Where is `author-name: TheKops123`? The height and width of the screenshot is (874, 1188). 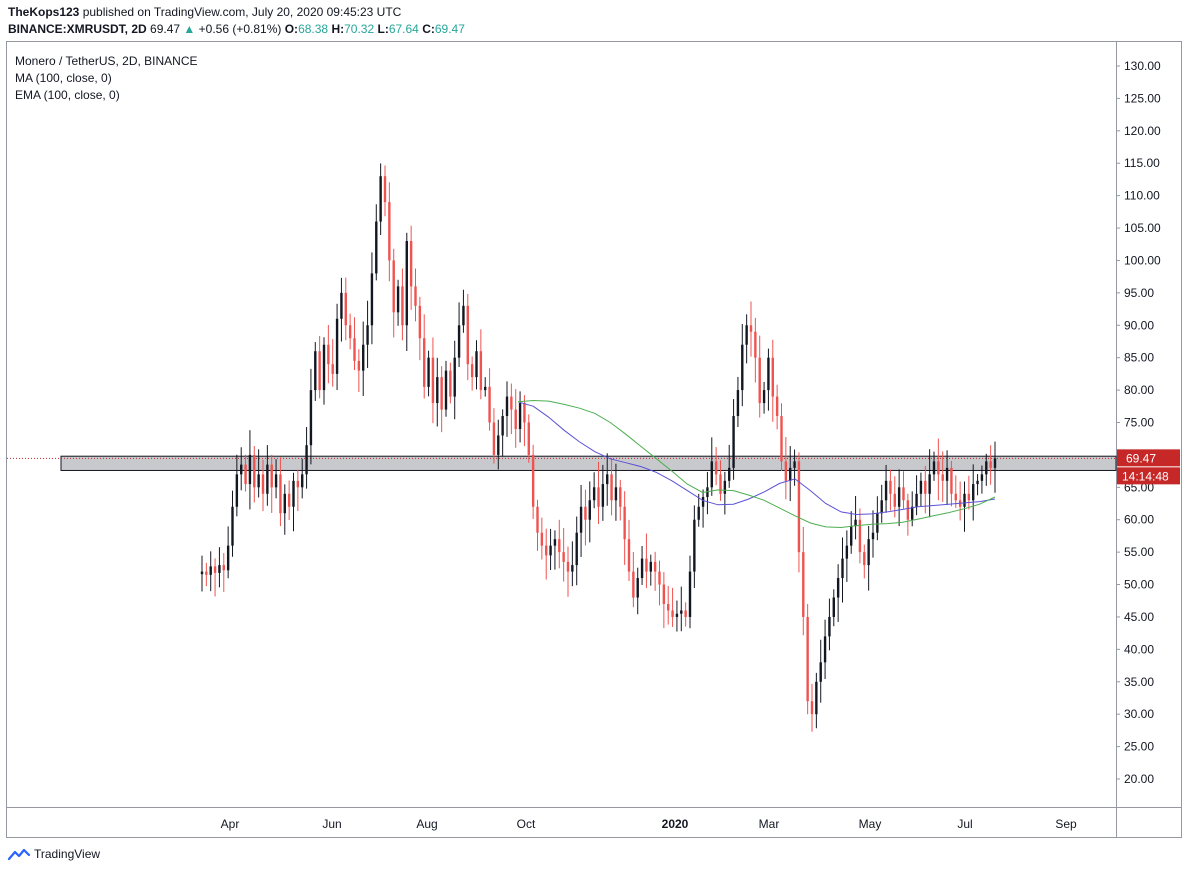 author-name: TheKops123 is located at coordinates (44, 12).